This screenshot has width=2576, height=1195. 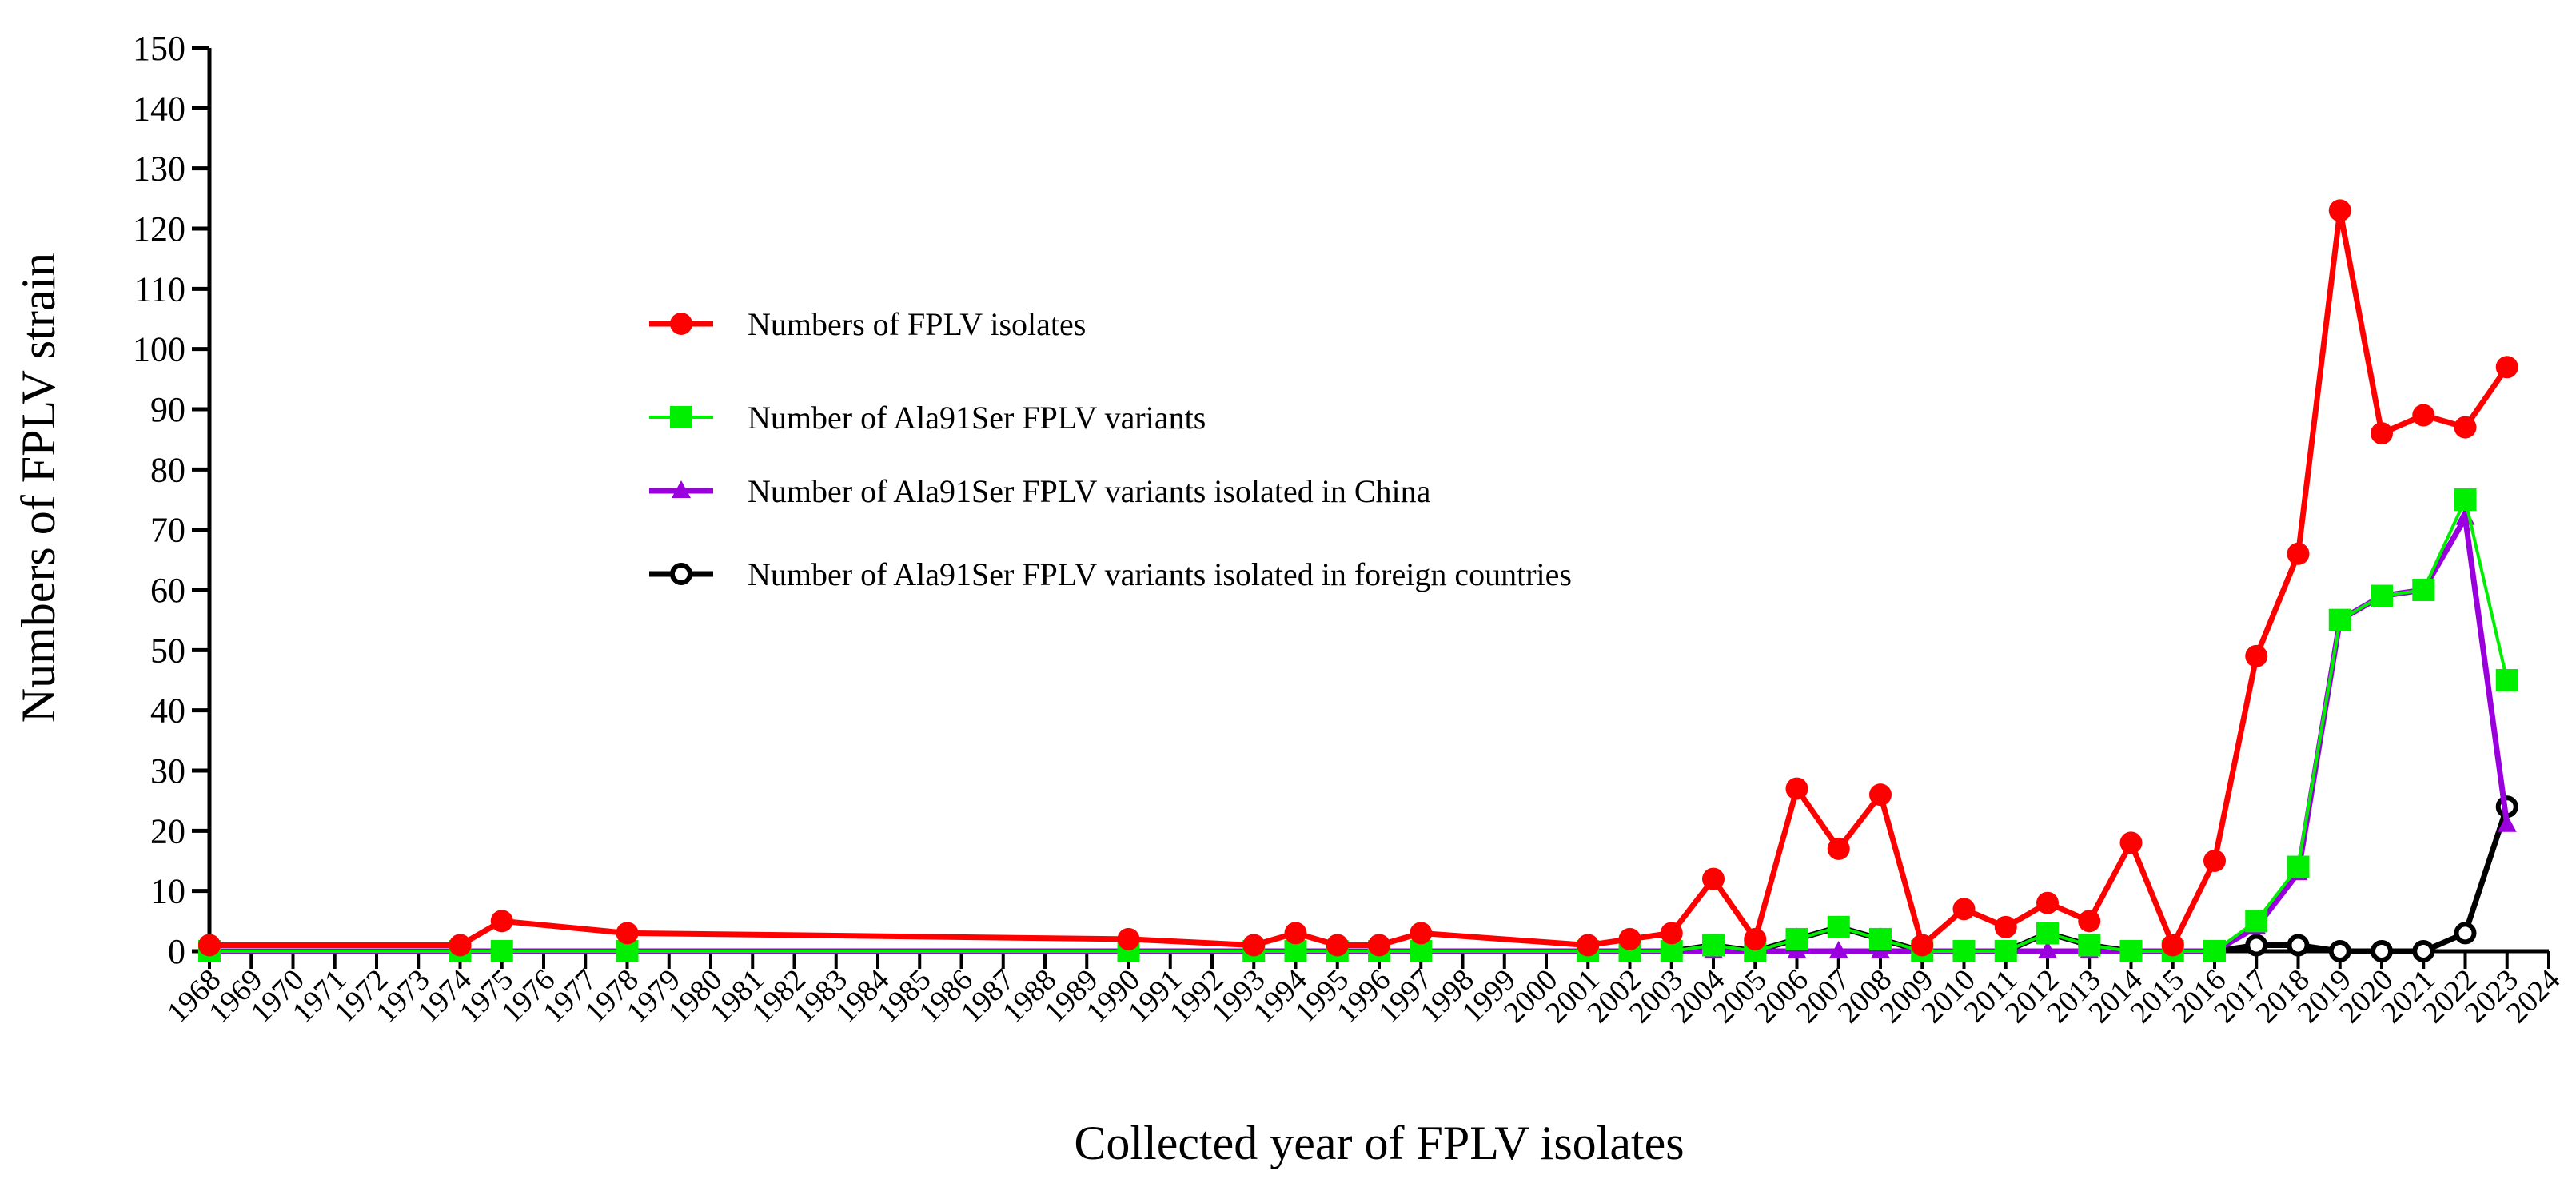 I want to click on y-tick-label: 90, so click(x=168, y=409).